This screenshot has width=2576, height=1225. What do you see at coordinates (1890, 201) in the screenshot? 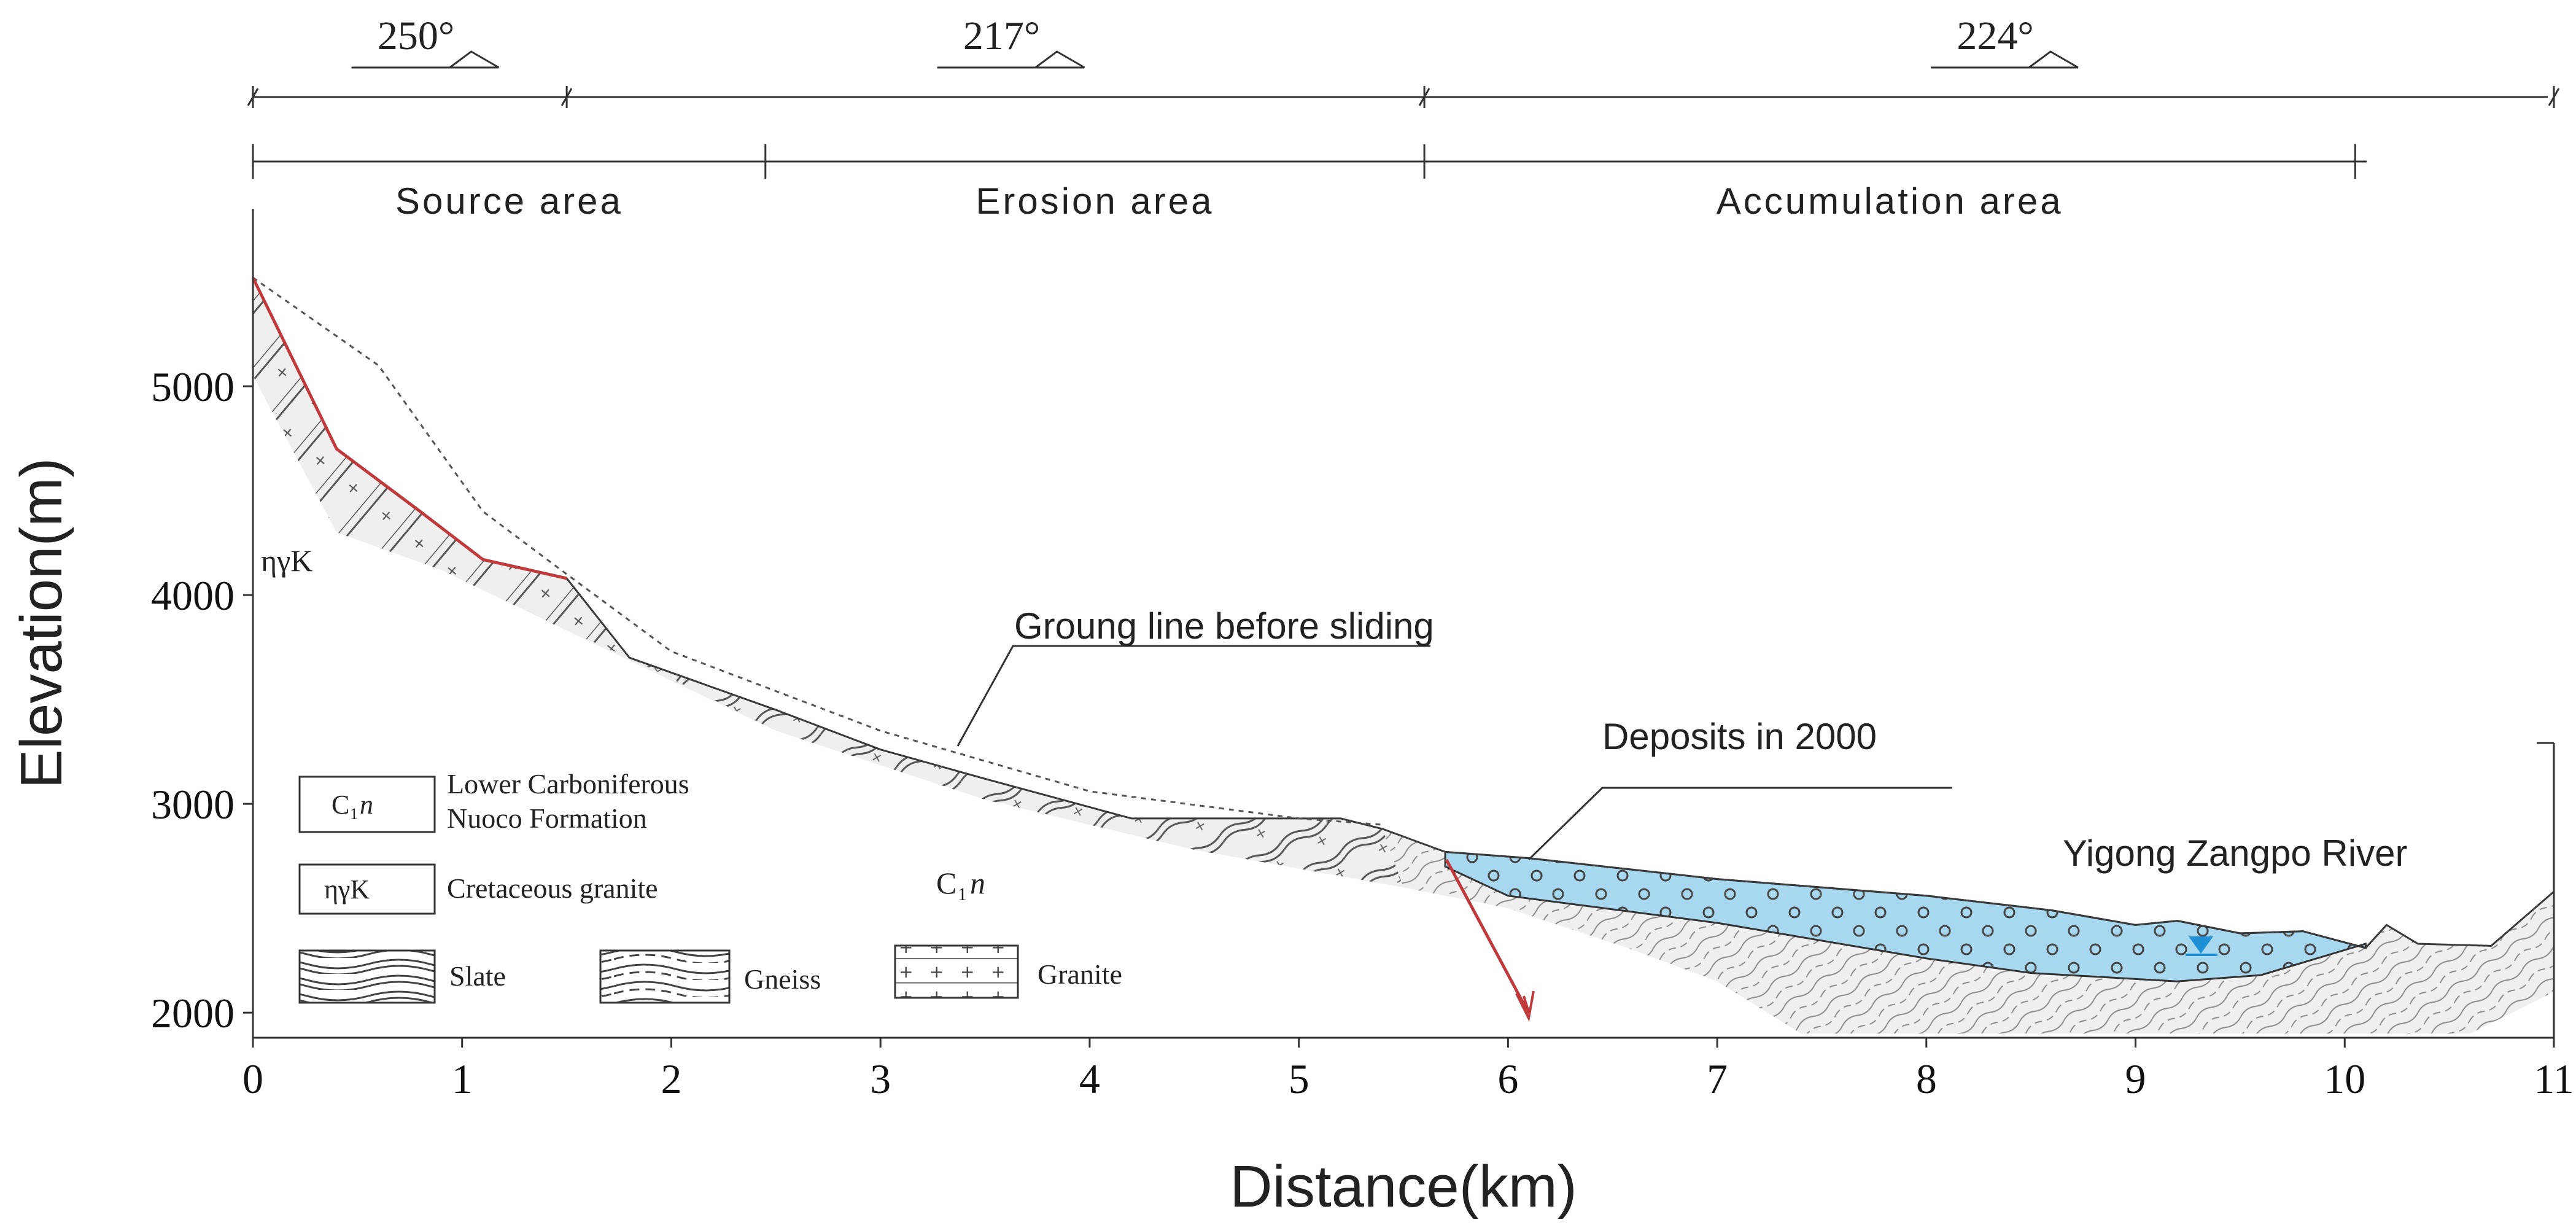
I see `zone-label-accumulation-area: Accumulation area` at bounding box center [1890, 201].